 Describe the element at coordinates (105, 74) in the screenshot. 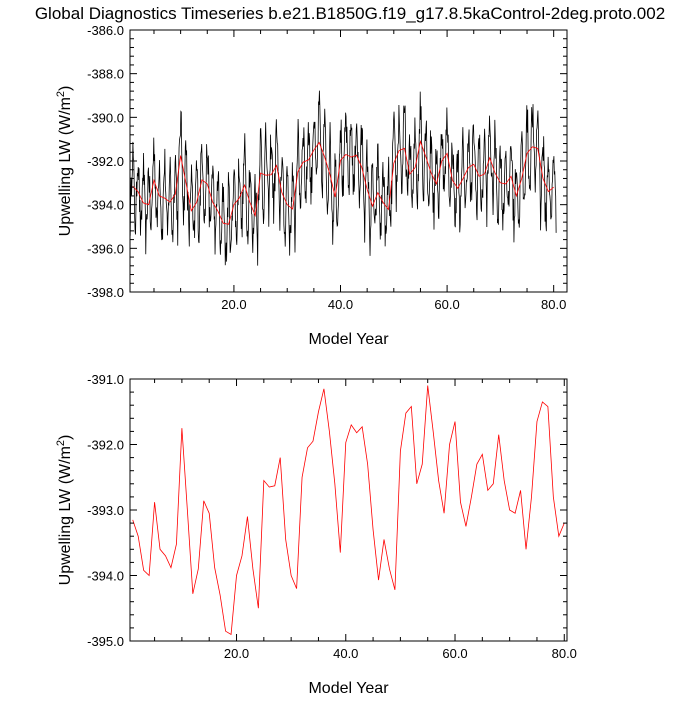

I see `y-tick-label: -388.0` at that location.